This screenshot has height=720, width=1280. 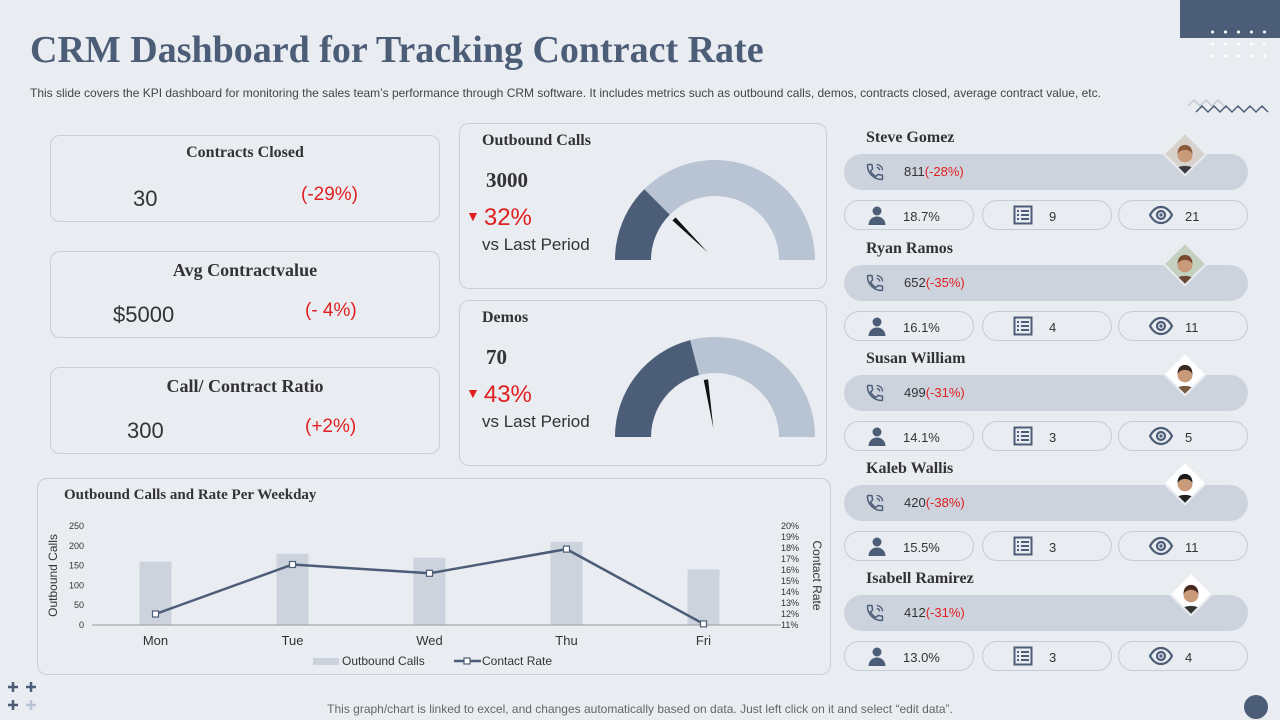 What do you see at coordinates (1192, 216) in the screenshot?
I see `person-views: 21` at bounding box center [1192, 216].